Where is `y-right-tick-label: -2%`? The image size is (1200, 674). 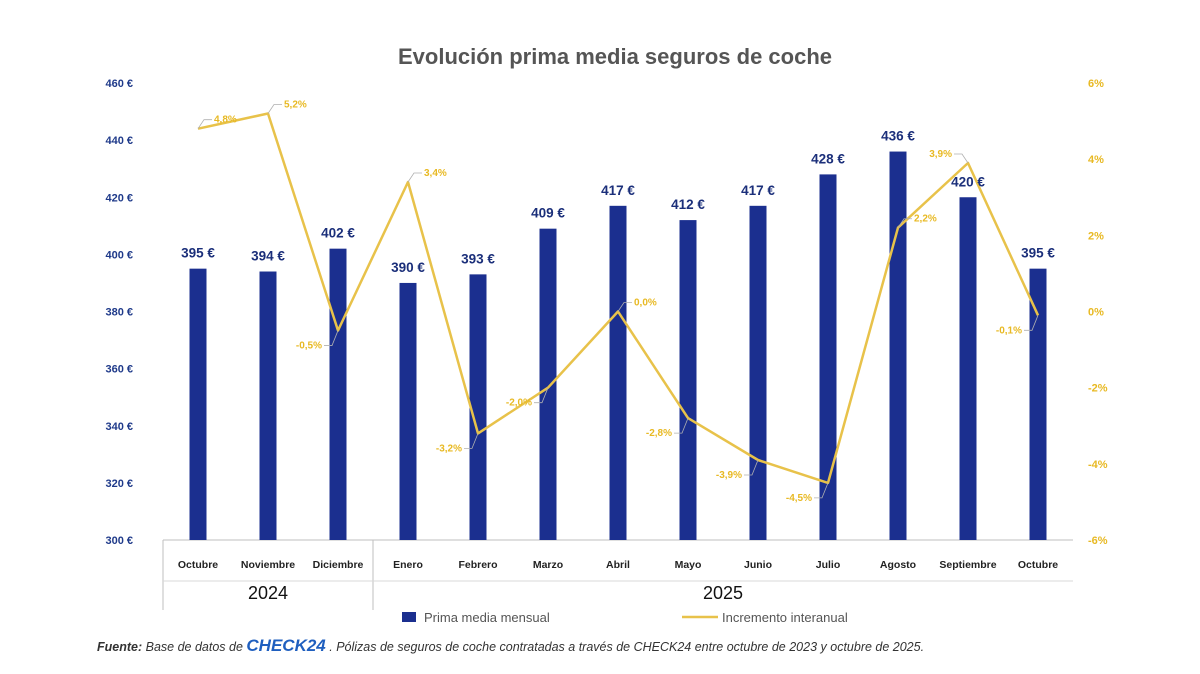
y-right-tick-label: -2% is located at coordinates (1098, 389).